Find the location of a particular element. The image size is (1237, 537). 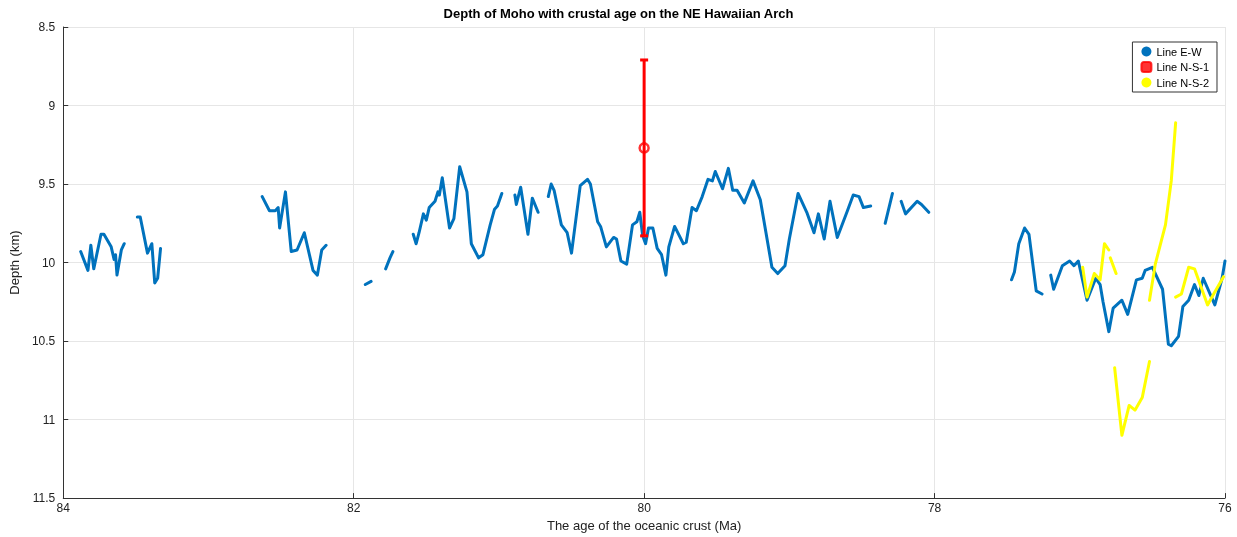

y-tick-label: 8.5 is located at coordinates (47, 27).